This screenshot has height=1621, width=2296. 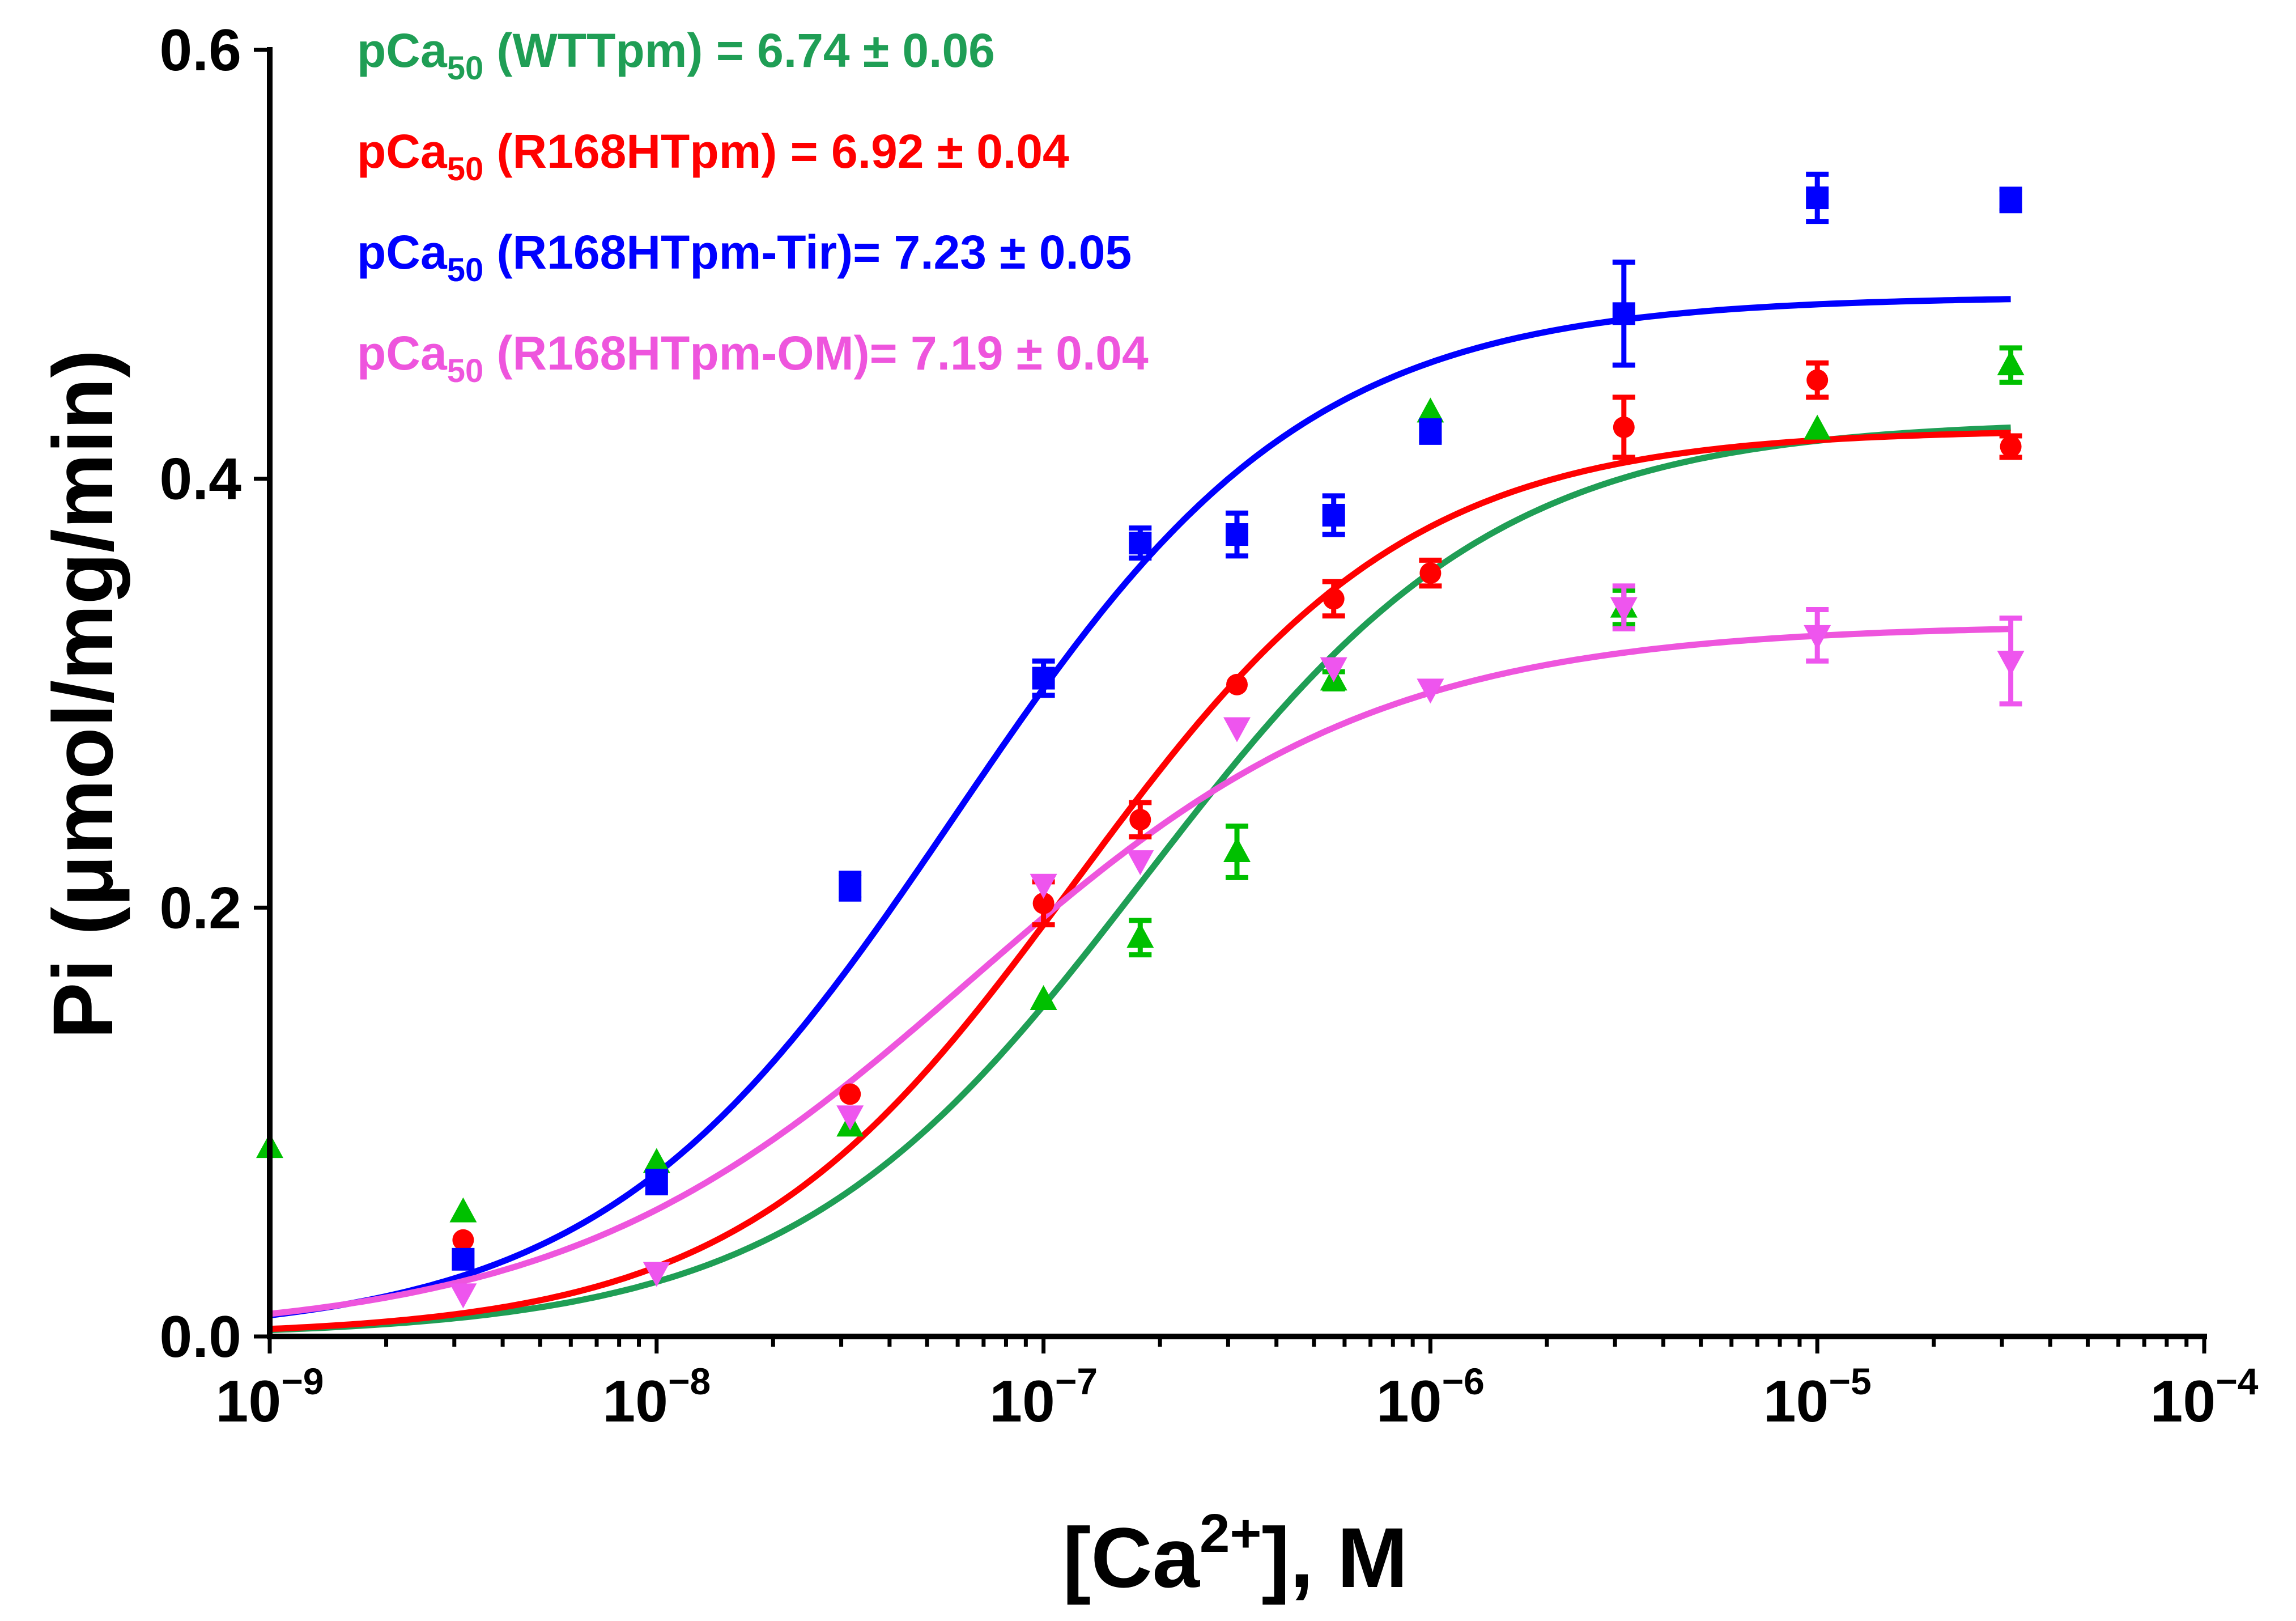 I want to click on legend-value: (R168HTpm-OM)= 7.19 ± 0.04, so click(x=816, y=353).